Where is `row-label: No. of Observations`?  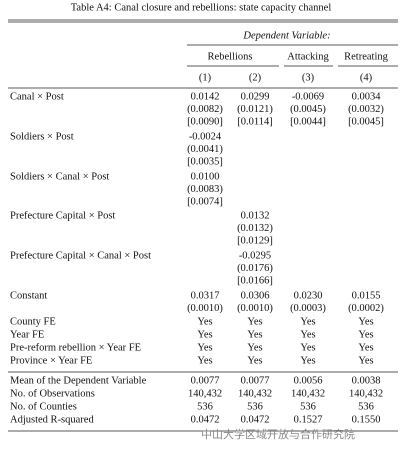
row-label: No. of Observations is located at coordinates (52, 393).